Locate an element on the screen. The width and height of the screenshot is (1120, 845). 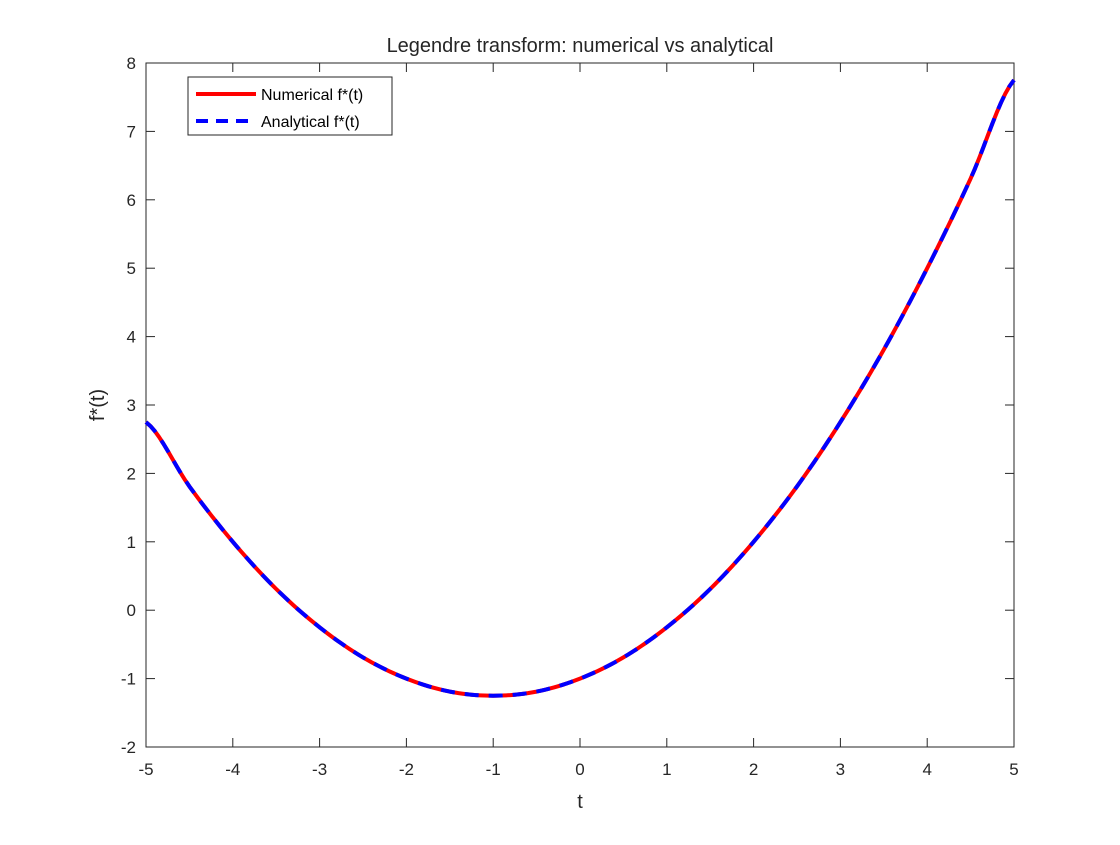
legend-label-analytical: Analytical f*(t) is located at coordinates (310, 122).